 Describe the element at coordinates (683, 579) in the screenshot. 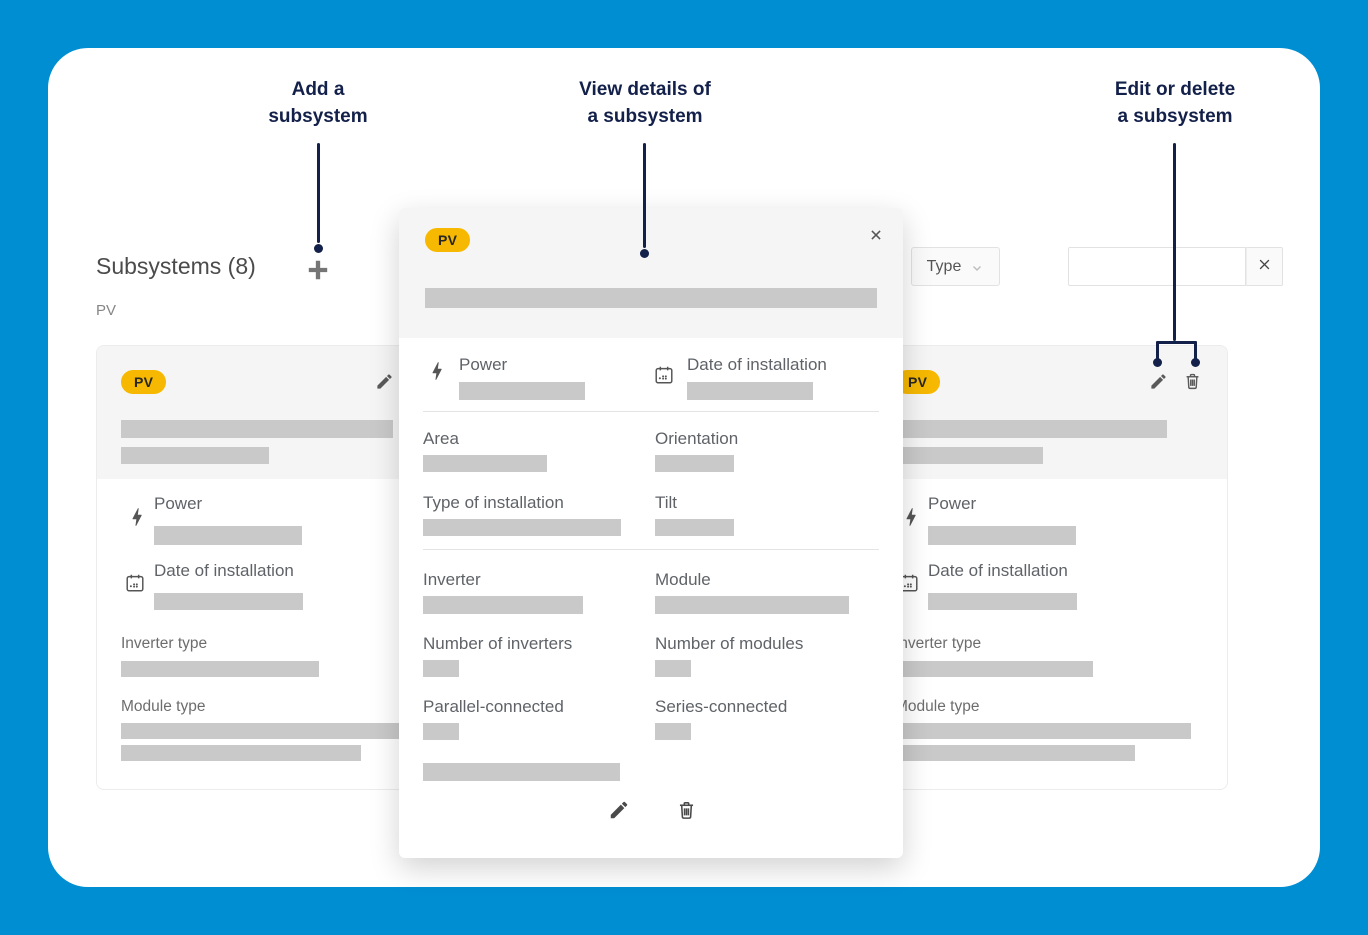

I see `modal-label-module: Module` at that location.